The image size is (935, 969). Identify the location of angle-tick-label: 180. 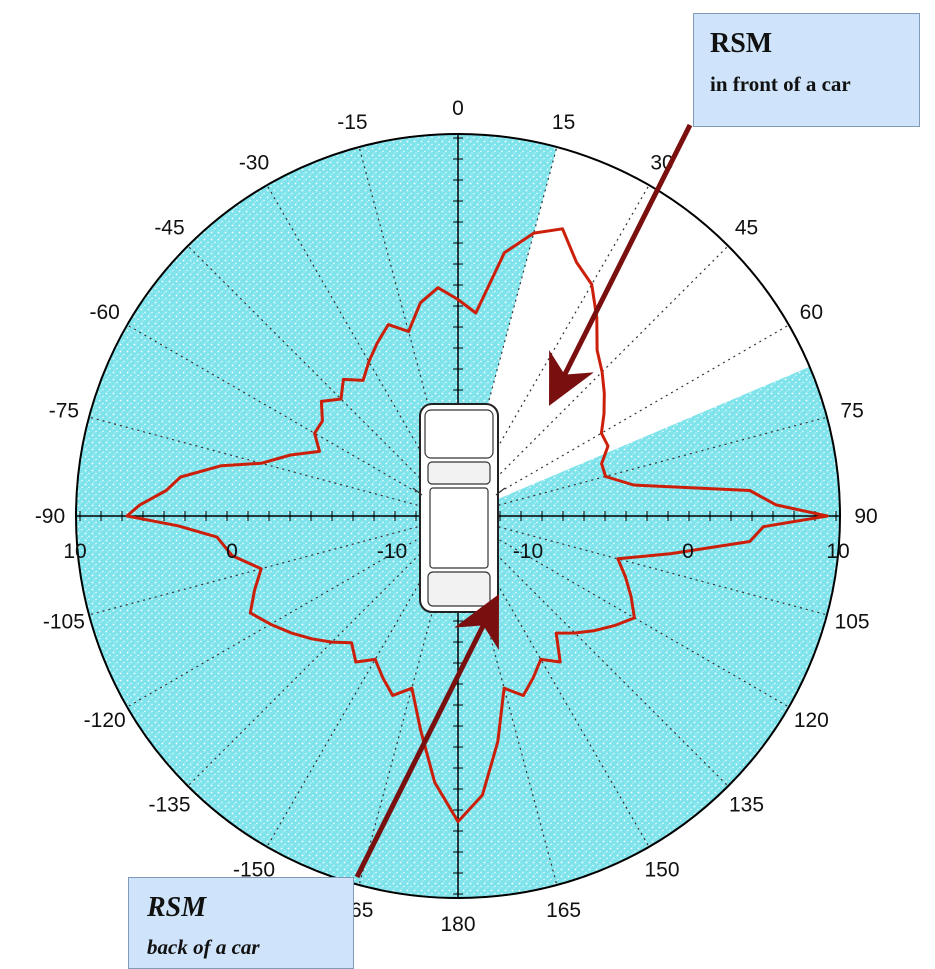
(457, 924).